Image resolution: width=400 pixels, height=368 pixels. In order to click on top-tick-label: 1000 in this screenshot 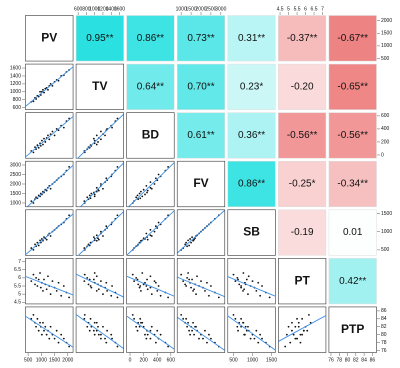, I will do `click(181, 9)`.